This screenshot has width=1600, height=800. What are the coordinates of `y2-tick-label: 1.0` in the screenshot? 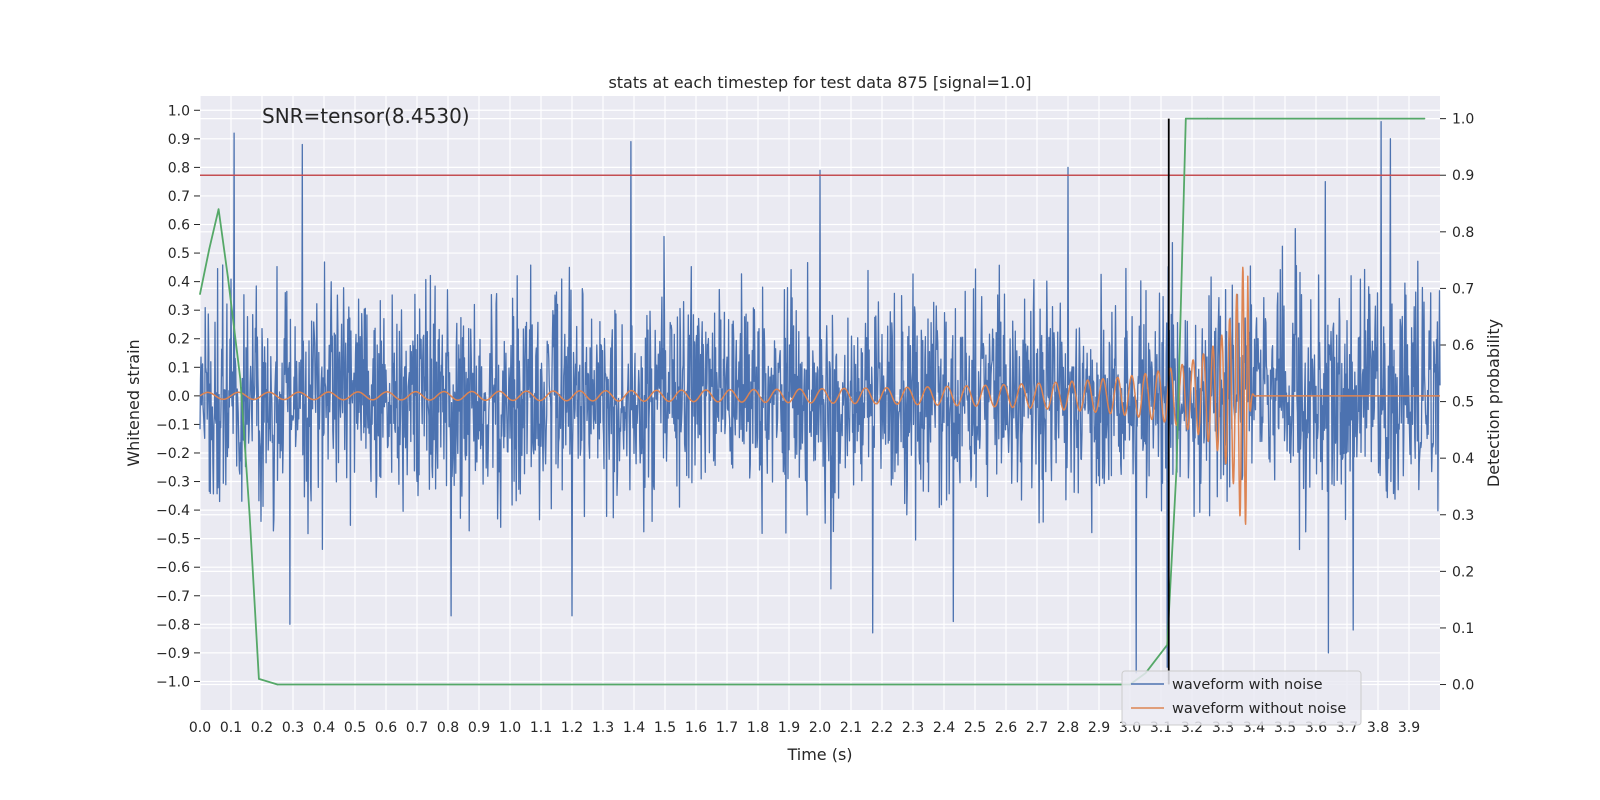 It's located at (1463, 120).